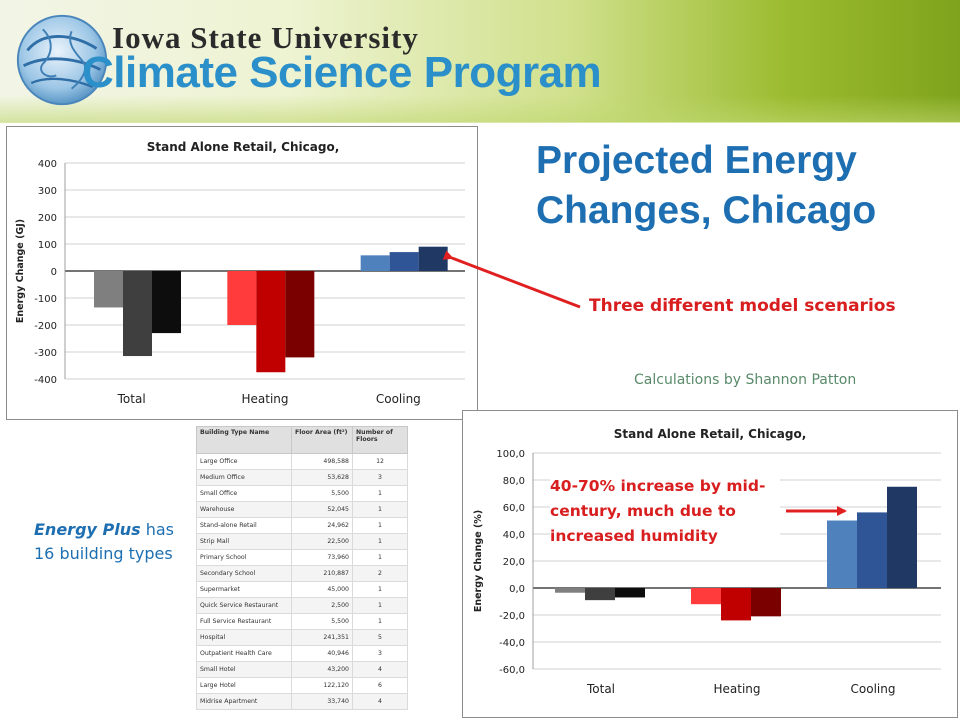  I want to click on table-cell: 53,628, so click(322, 477).